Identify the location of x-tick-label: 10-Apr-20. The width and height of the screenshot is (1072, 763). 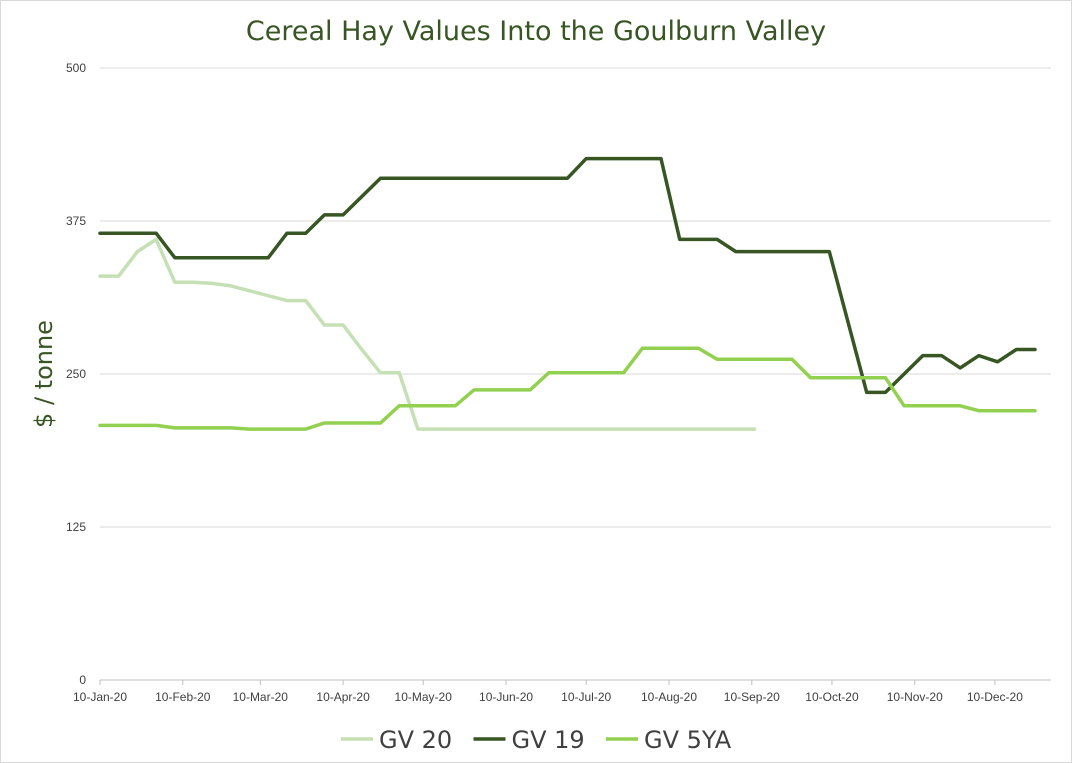
(343, 697).